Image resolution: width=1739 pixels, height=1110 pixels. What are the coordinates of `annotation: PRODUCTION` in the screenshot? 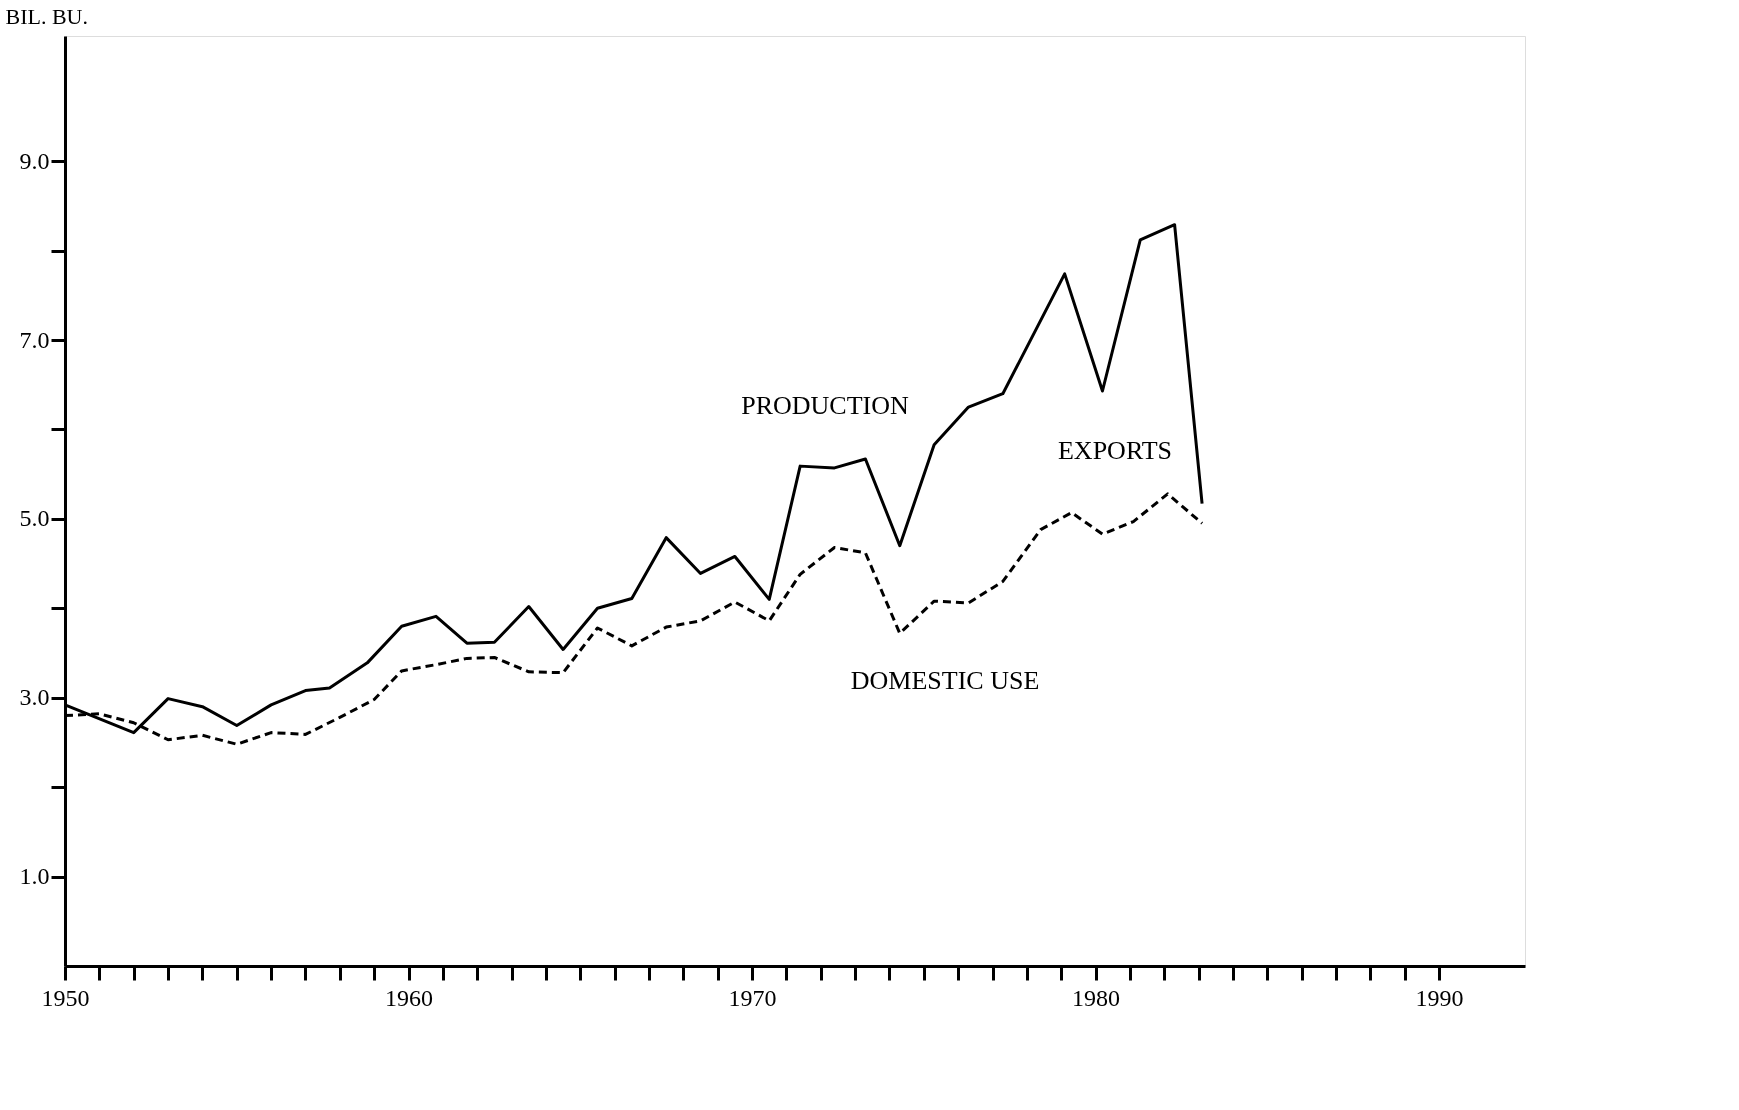 It's located at (825, 405).